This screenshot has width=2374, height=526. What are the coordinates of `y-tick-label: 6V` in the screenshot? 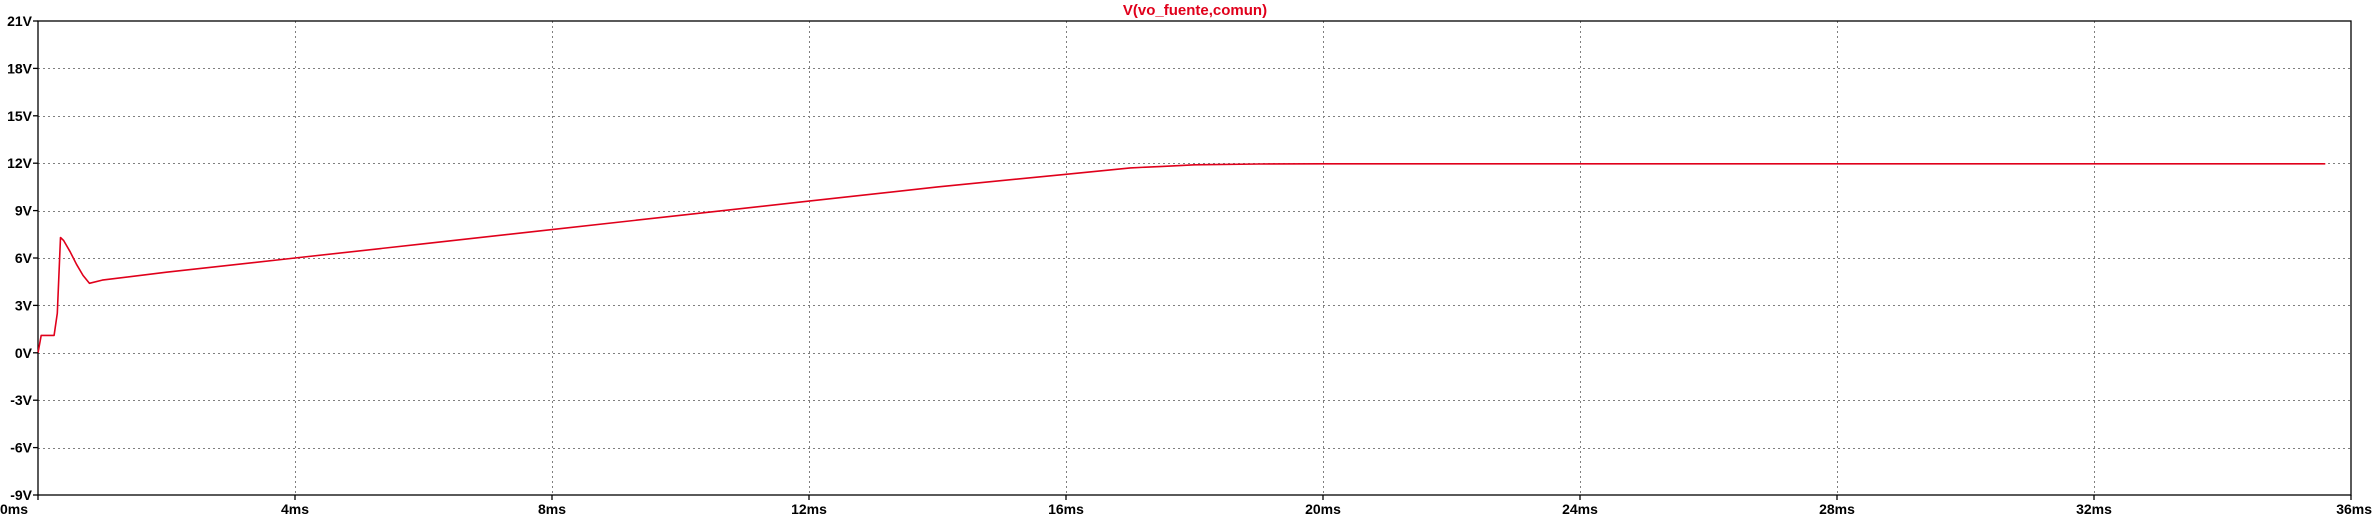 It's located at (24, 258).